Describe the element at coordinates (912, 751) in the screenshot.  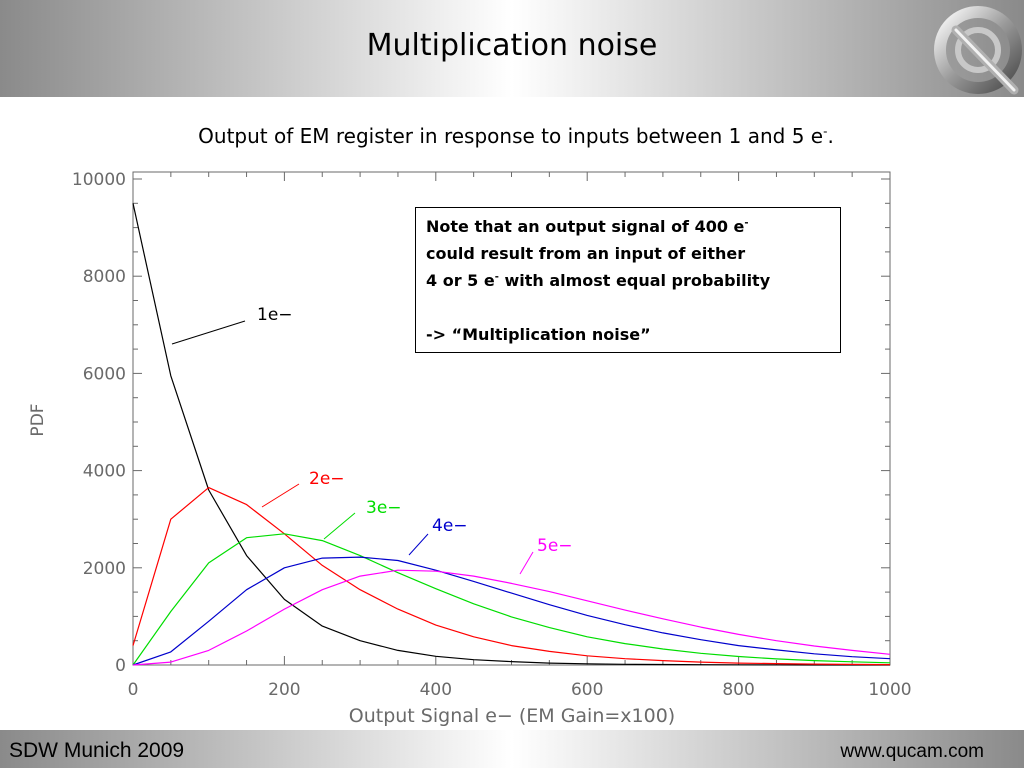
I see `footer-website: www.qucam.com` at that location.